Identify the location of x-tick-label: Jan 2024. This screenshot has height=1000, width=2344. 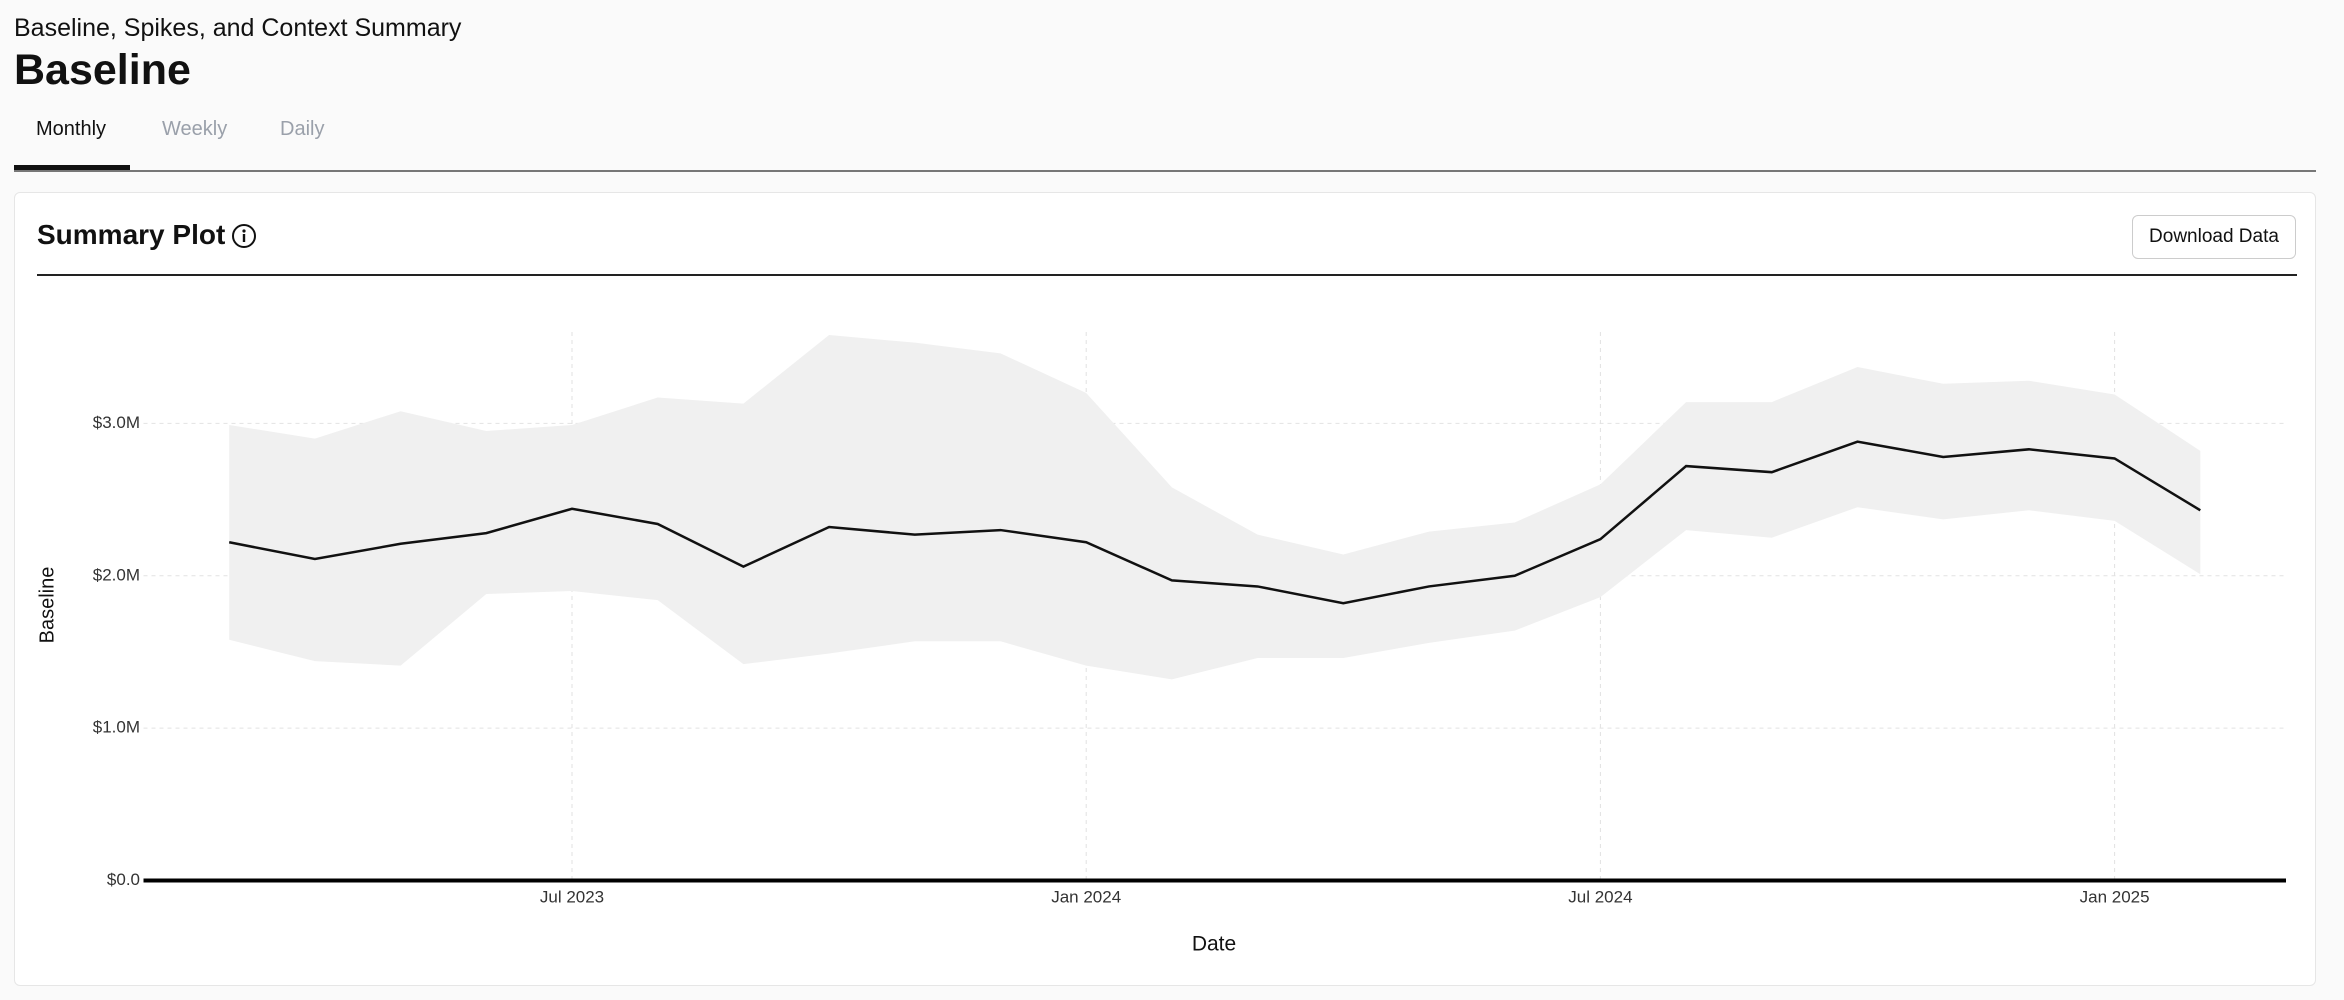
(1086, 896).